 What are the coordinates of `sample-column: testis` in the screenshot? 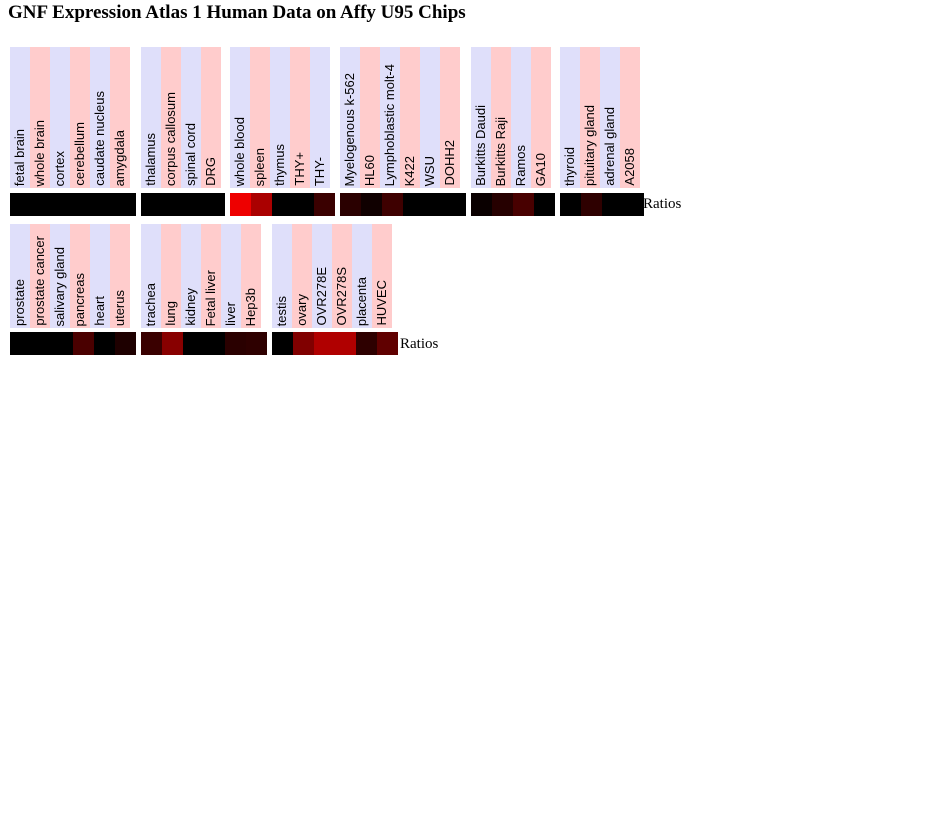 It's located at (282, 276).